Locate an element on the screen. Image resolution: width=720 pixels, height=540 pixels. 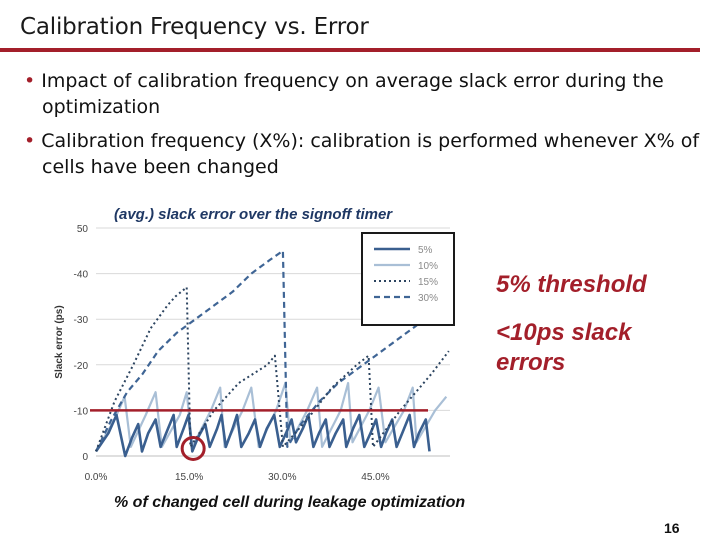
y-tick-label: -20 is located at coordinates (81, 366).